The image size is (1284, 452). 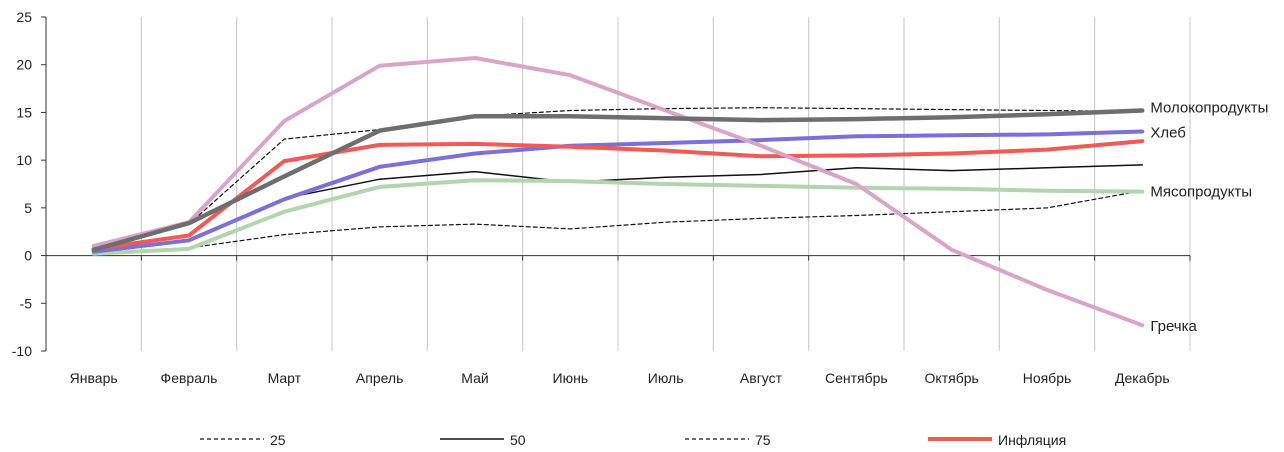 What do you see at coordinates (633, 440) in the screenshot?
I see `legend: 25 50 75 Инфляция` at bounding box center [633, 440].